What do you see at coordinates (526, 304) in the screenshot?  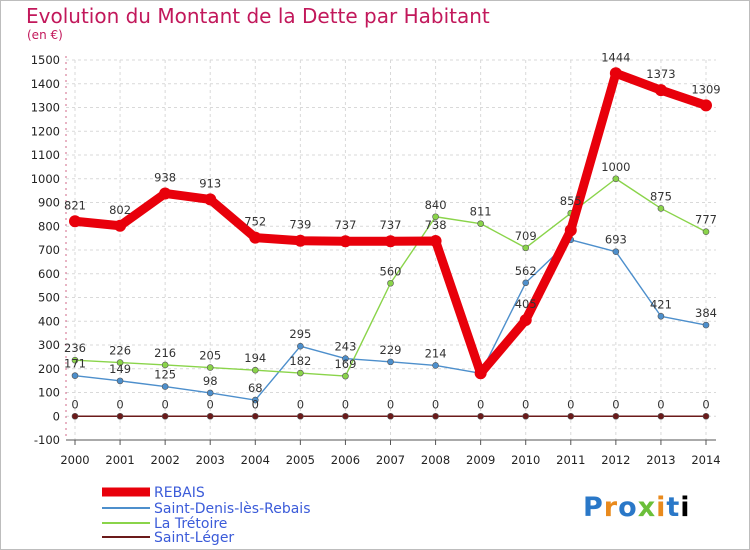 I see `data-label: 405` at bounding box center [526, 304].